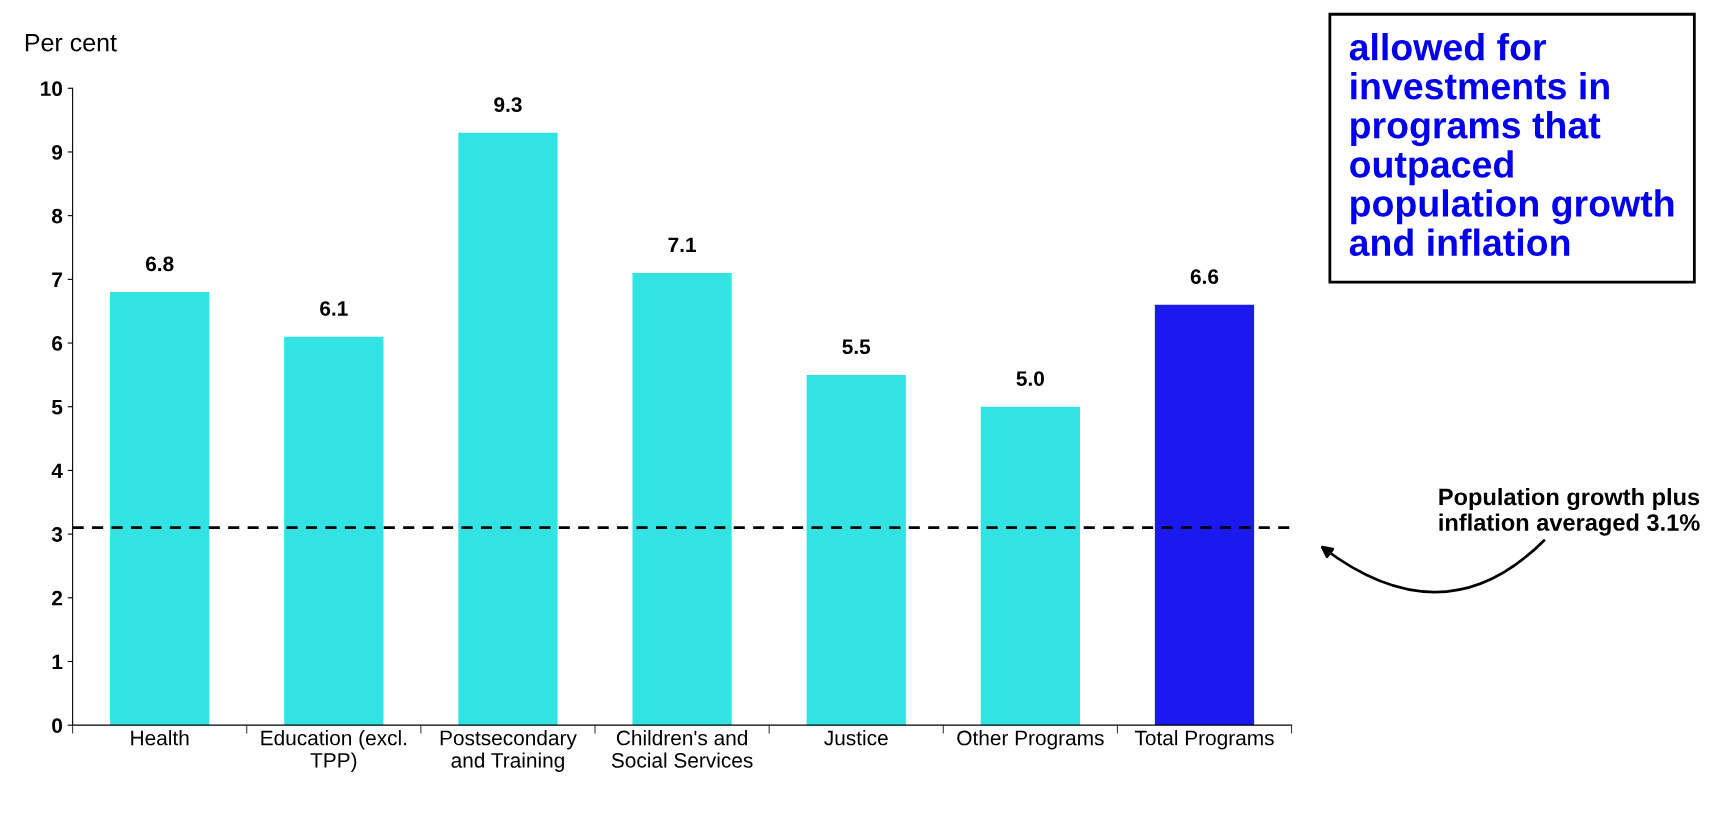 The height and width of the screenshot is (825, 1729). Describe the element at coordinates (508, 105) in the screenshot. I see `data-label: 9.3` at that location.